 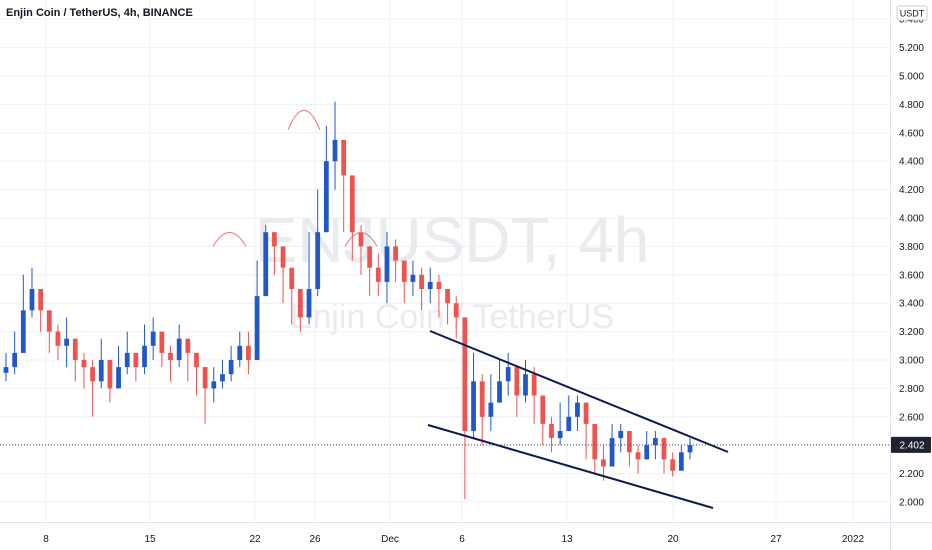 What do you see at coordinates (911, 105) in the screenshot?
I see `price-tick-label: 4.800` at bounding box center [911, 105].